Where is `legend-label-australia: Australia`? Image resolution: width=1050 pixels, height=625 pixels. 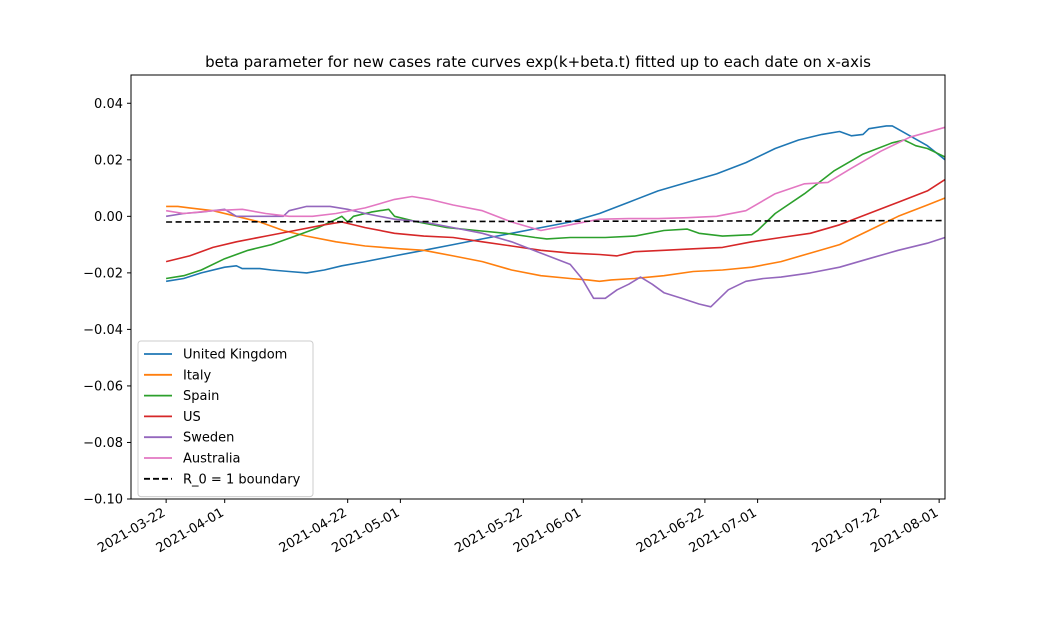
legend-label-australia: Australia is located at coordinates (212, 459).